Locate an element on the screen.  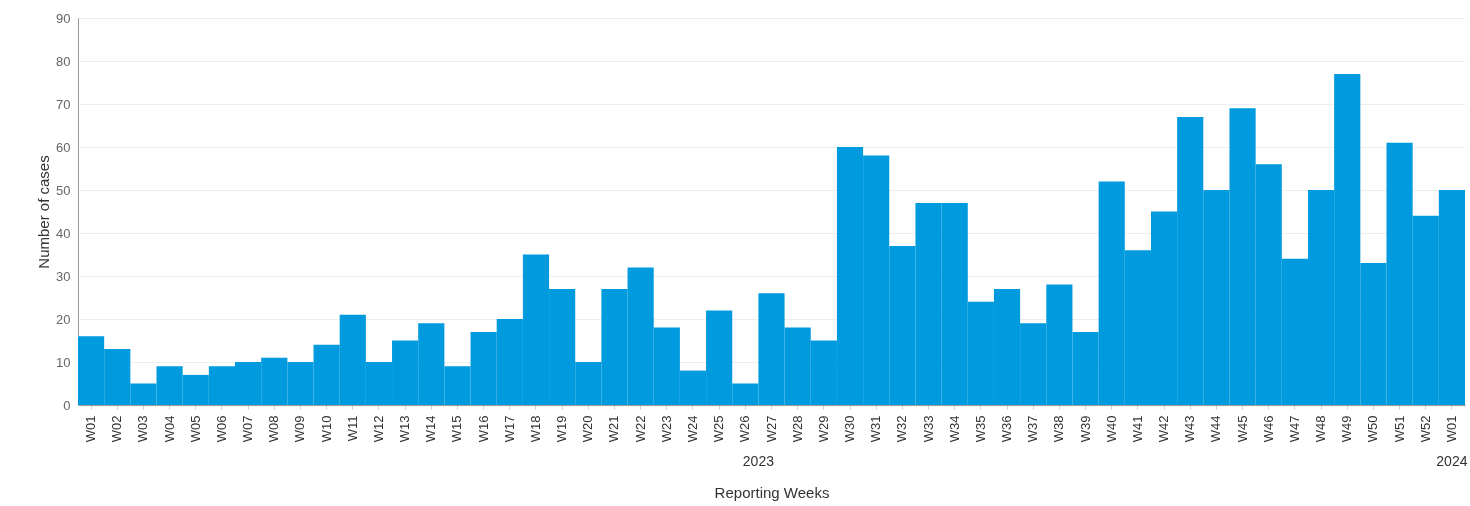
x-tick-label: W09 is located at coordinates (300, 429).